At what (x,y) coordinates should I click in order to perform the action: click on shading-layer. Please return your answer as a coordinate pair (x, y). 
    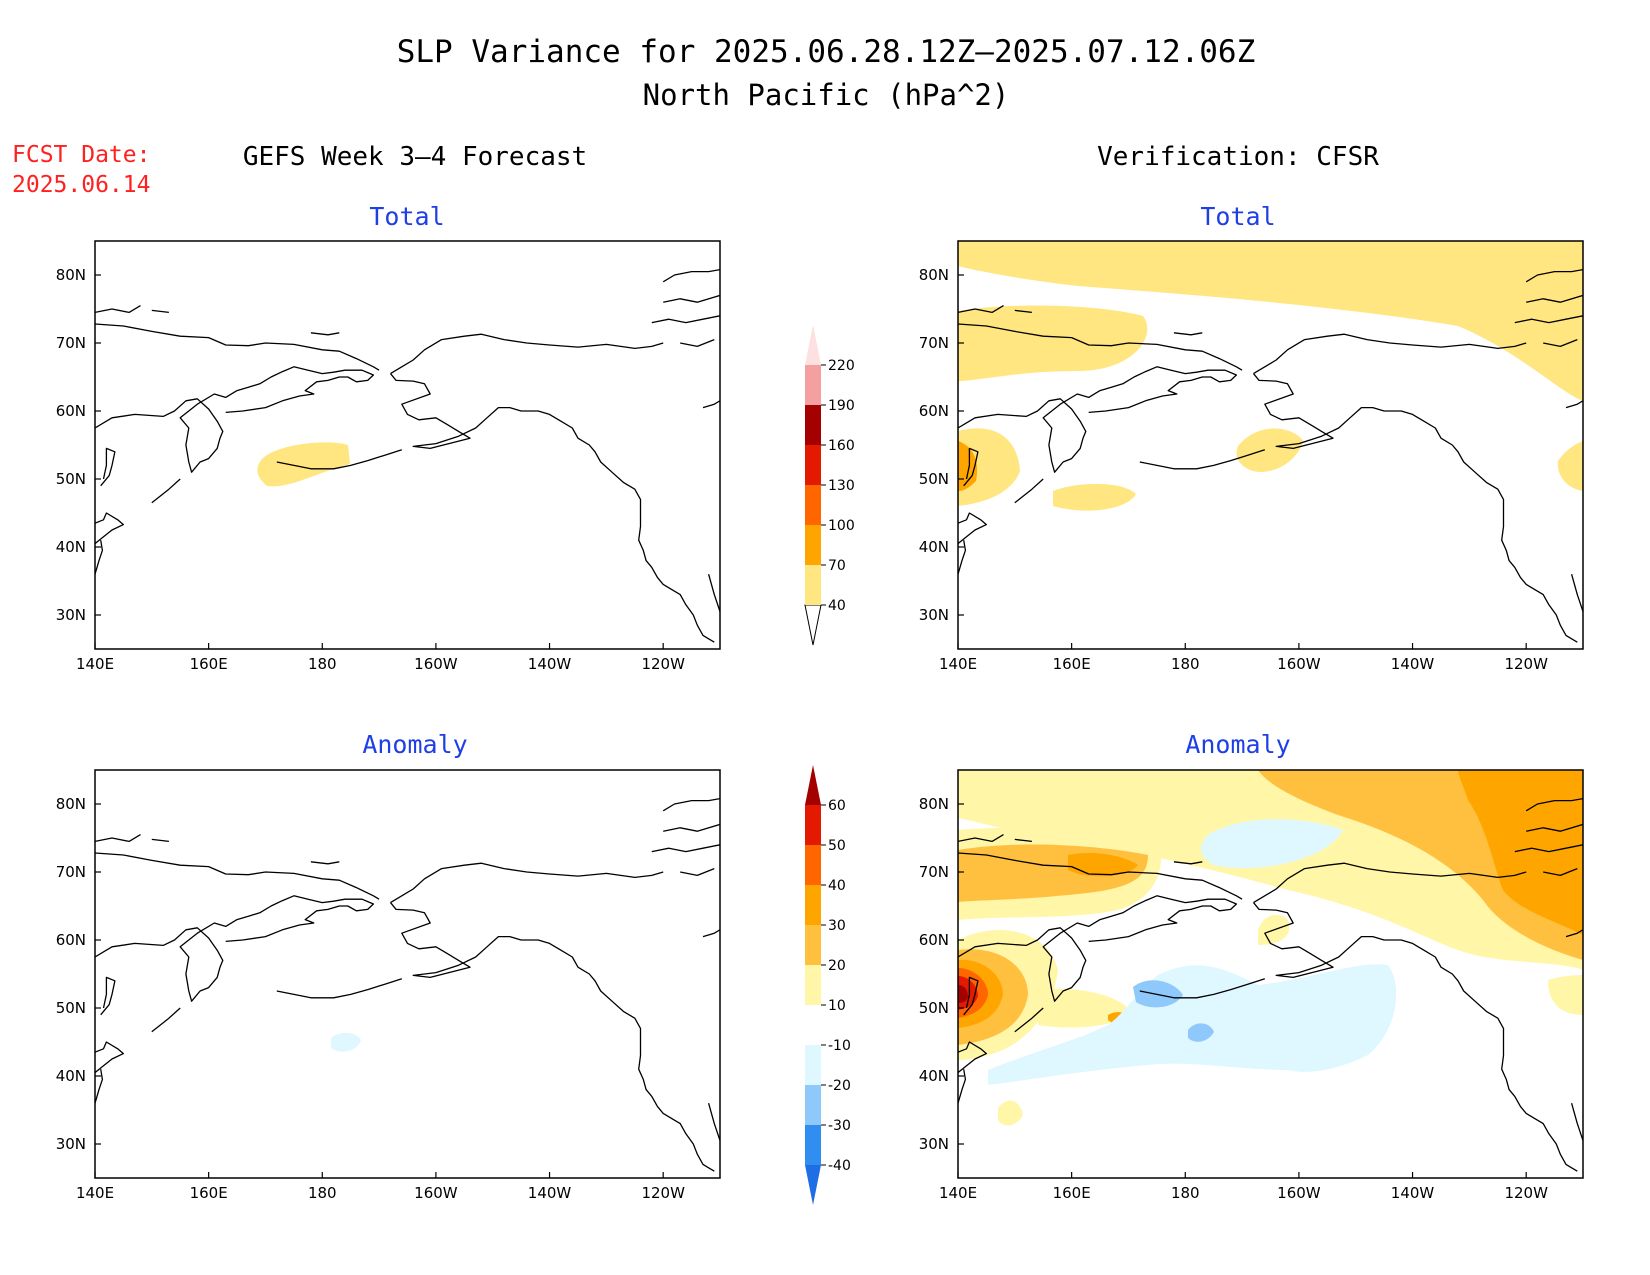
    Looking at the image, I should click on (1270, 948).